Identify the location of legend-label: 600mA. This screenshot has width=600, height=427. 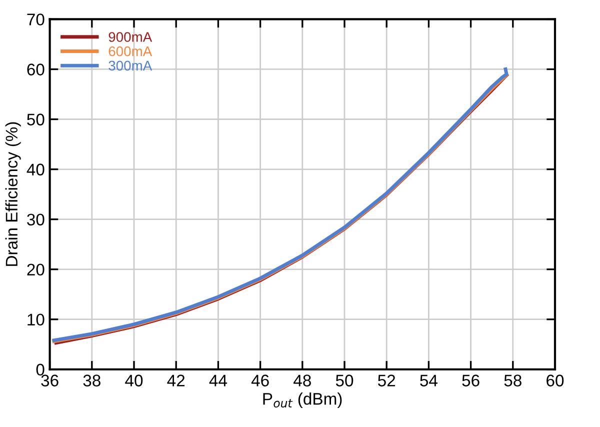
(130, 51).